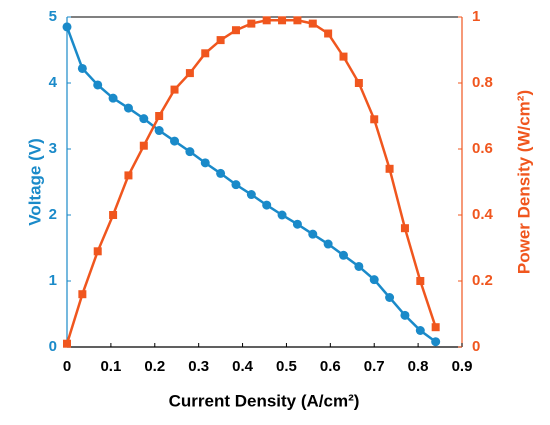 Image resolution: width=550 pixels, height=425 pixels. I want to click on y2-tick-label: 0, so click(476, 346).